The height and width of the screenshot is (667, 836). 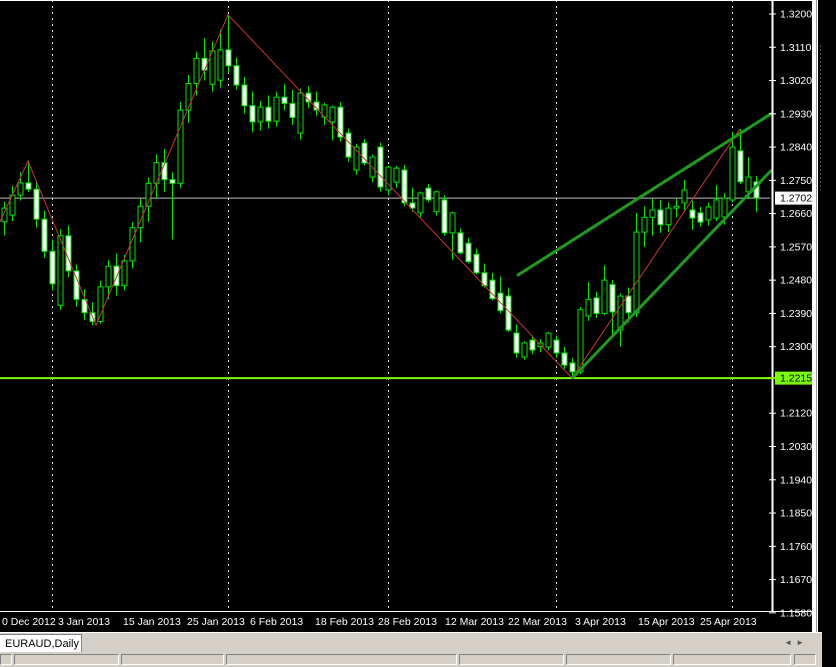 I want to click on price-axis-label: 1.2030, so click(x=796, y=447).